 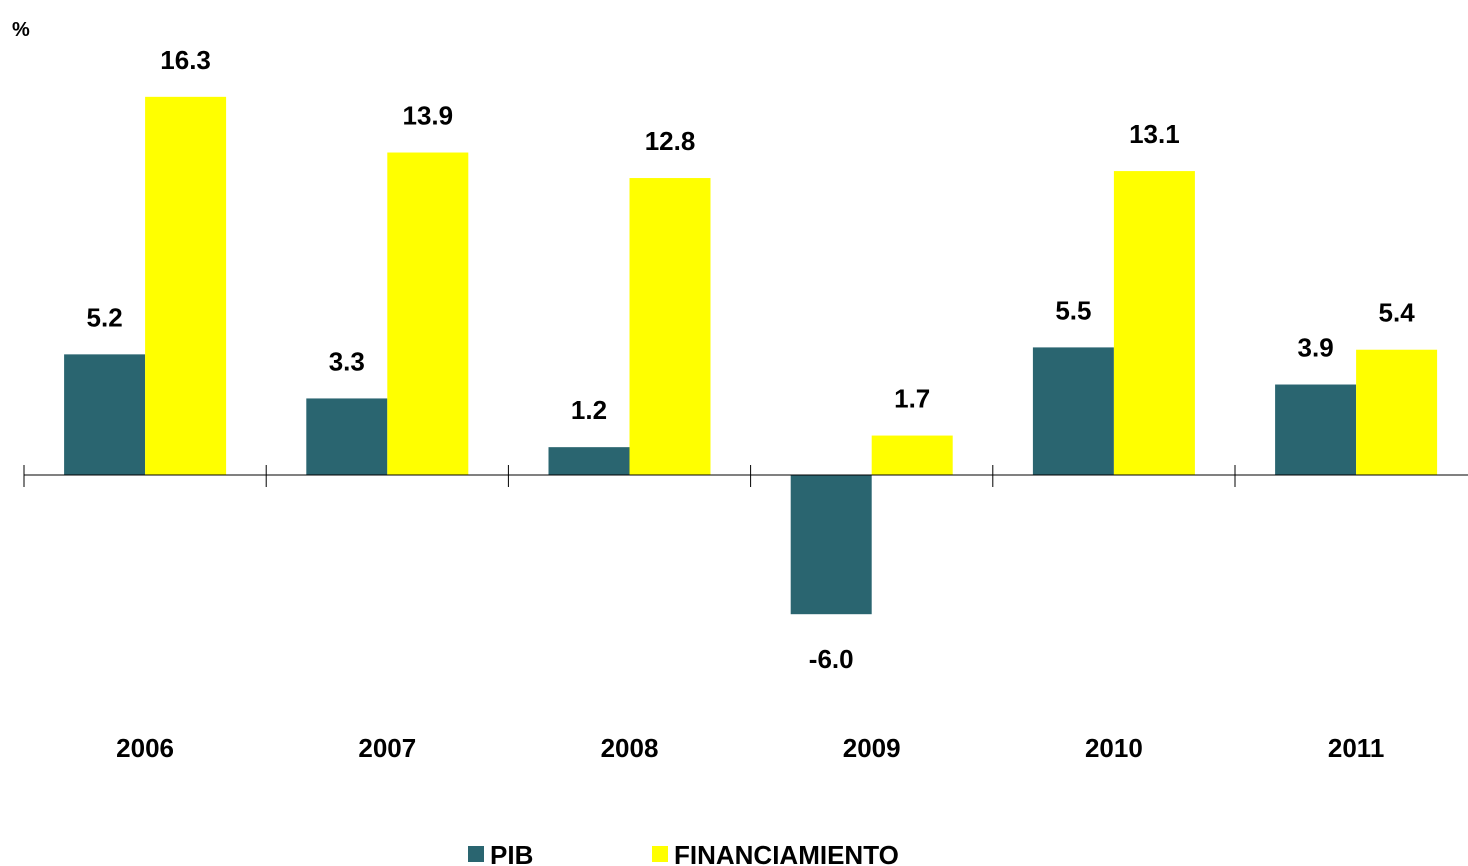 What do you see at coordinates (1356, 748) in the screenshot?
I see `x-tick-label: 2011` at bounding box center [1356, 748].